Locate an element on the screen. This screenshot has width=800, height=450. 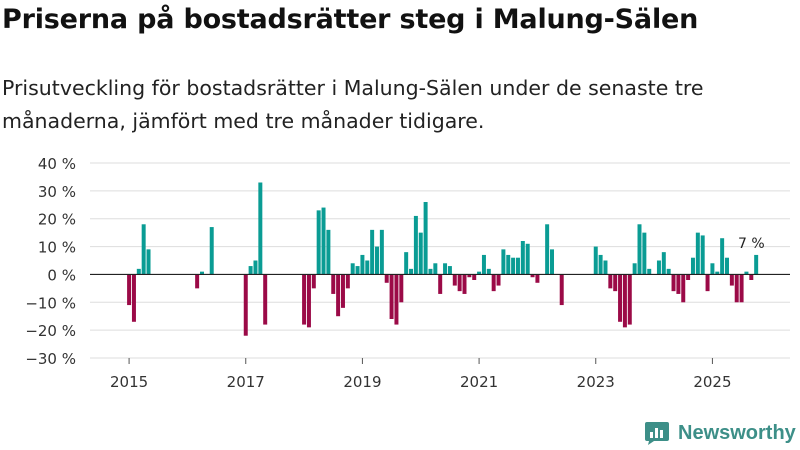
y-tick-label: 20 % is located at coordinates (57, 220).